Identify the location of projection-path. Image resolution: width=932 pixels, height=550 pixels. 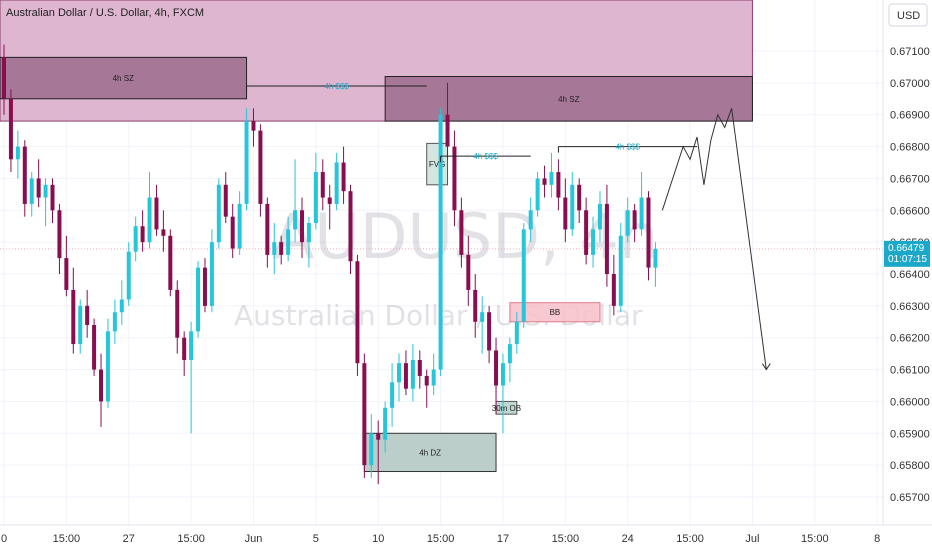
(716, 239).